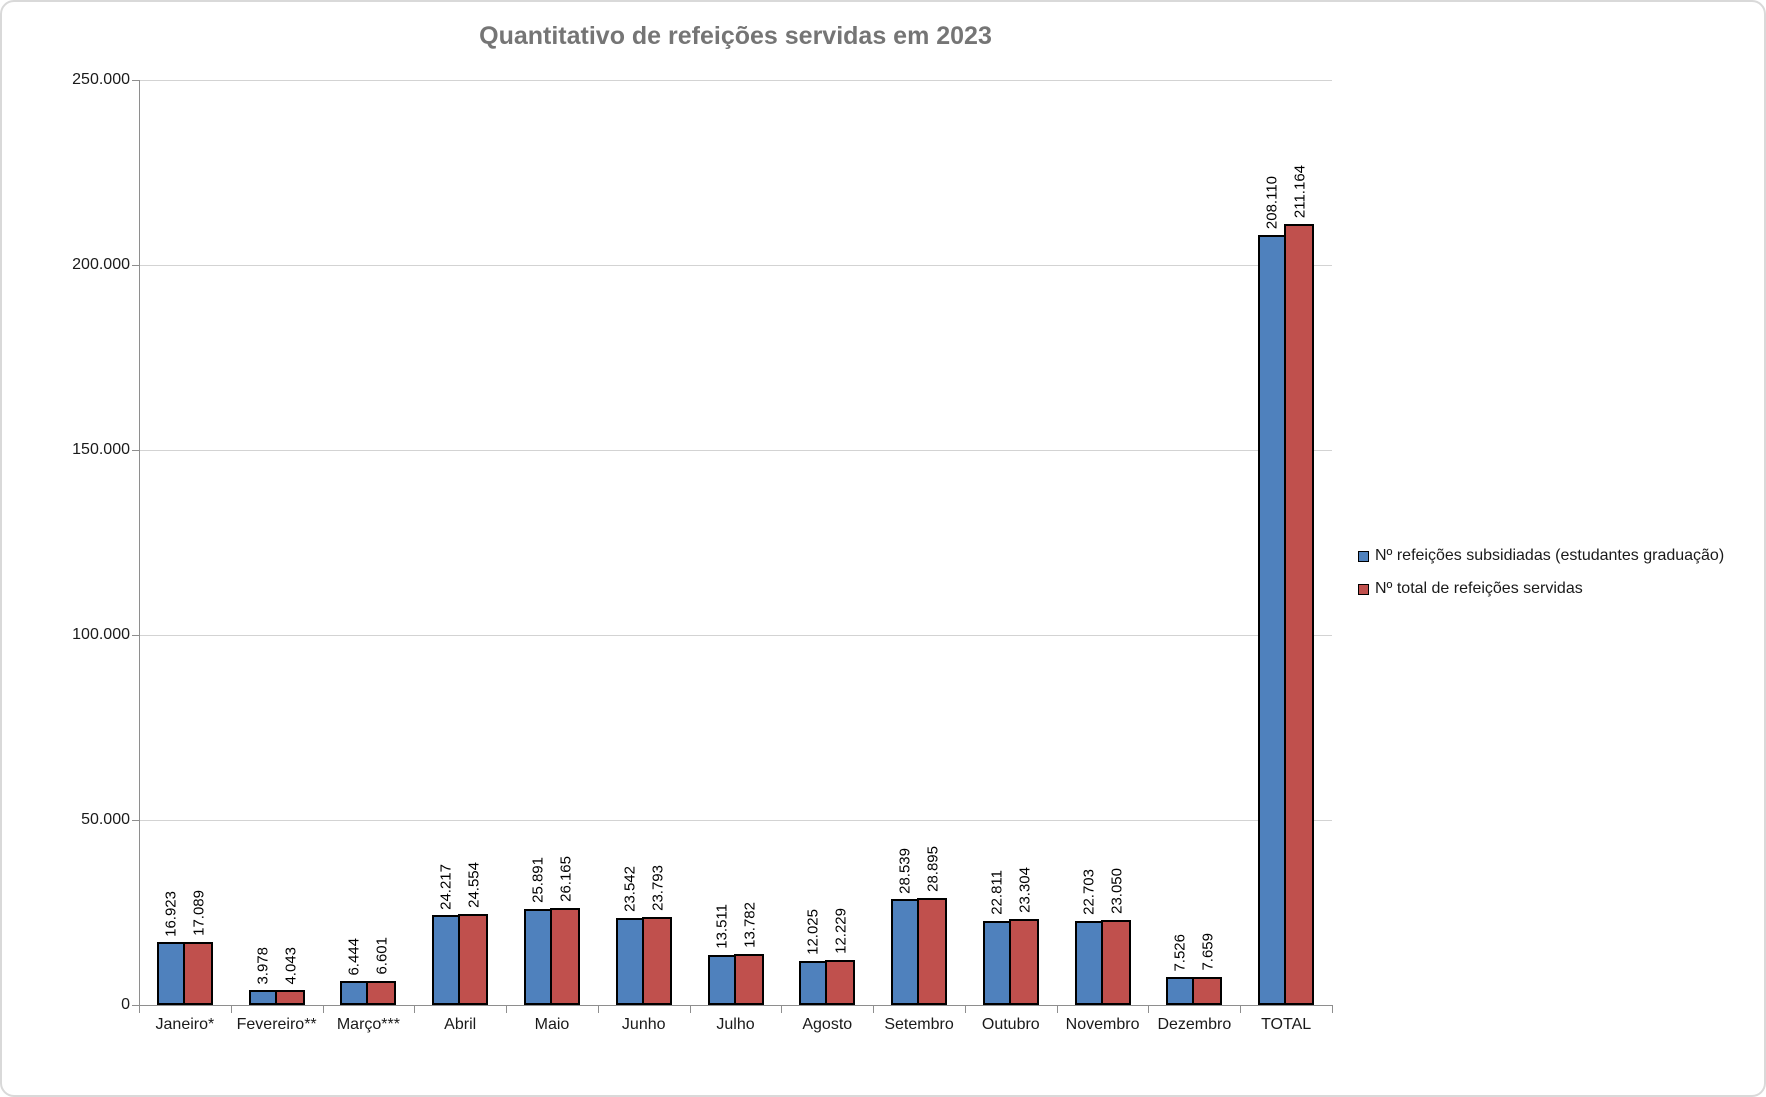  What do you see at coordinates (101, 79) in the screenshot?
I see `y-axis-label: 250.000` at bounding box center [101, 79].